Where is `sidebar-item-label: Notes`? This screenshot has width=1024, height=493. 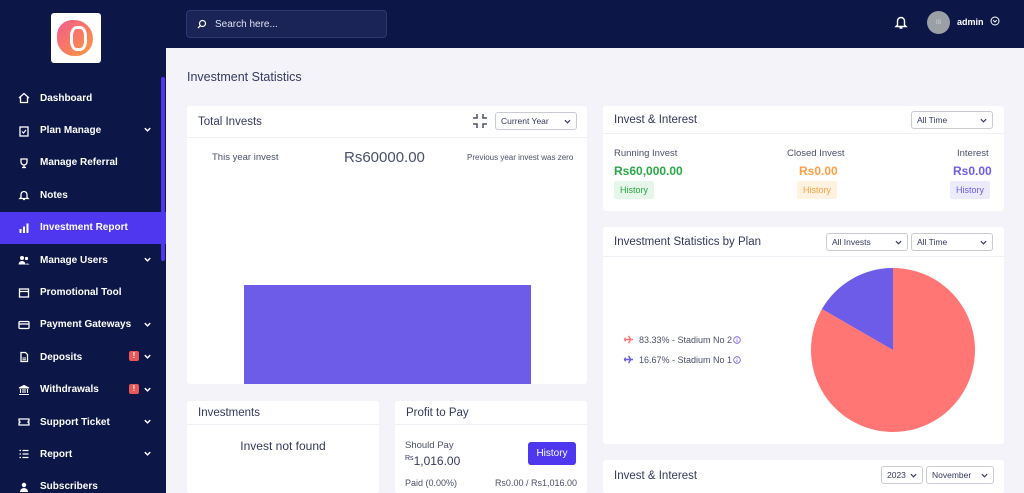
sidebar-item-label: Notes is located at coordinates (54, 195).